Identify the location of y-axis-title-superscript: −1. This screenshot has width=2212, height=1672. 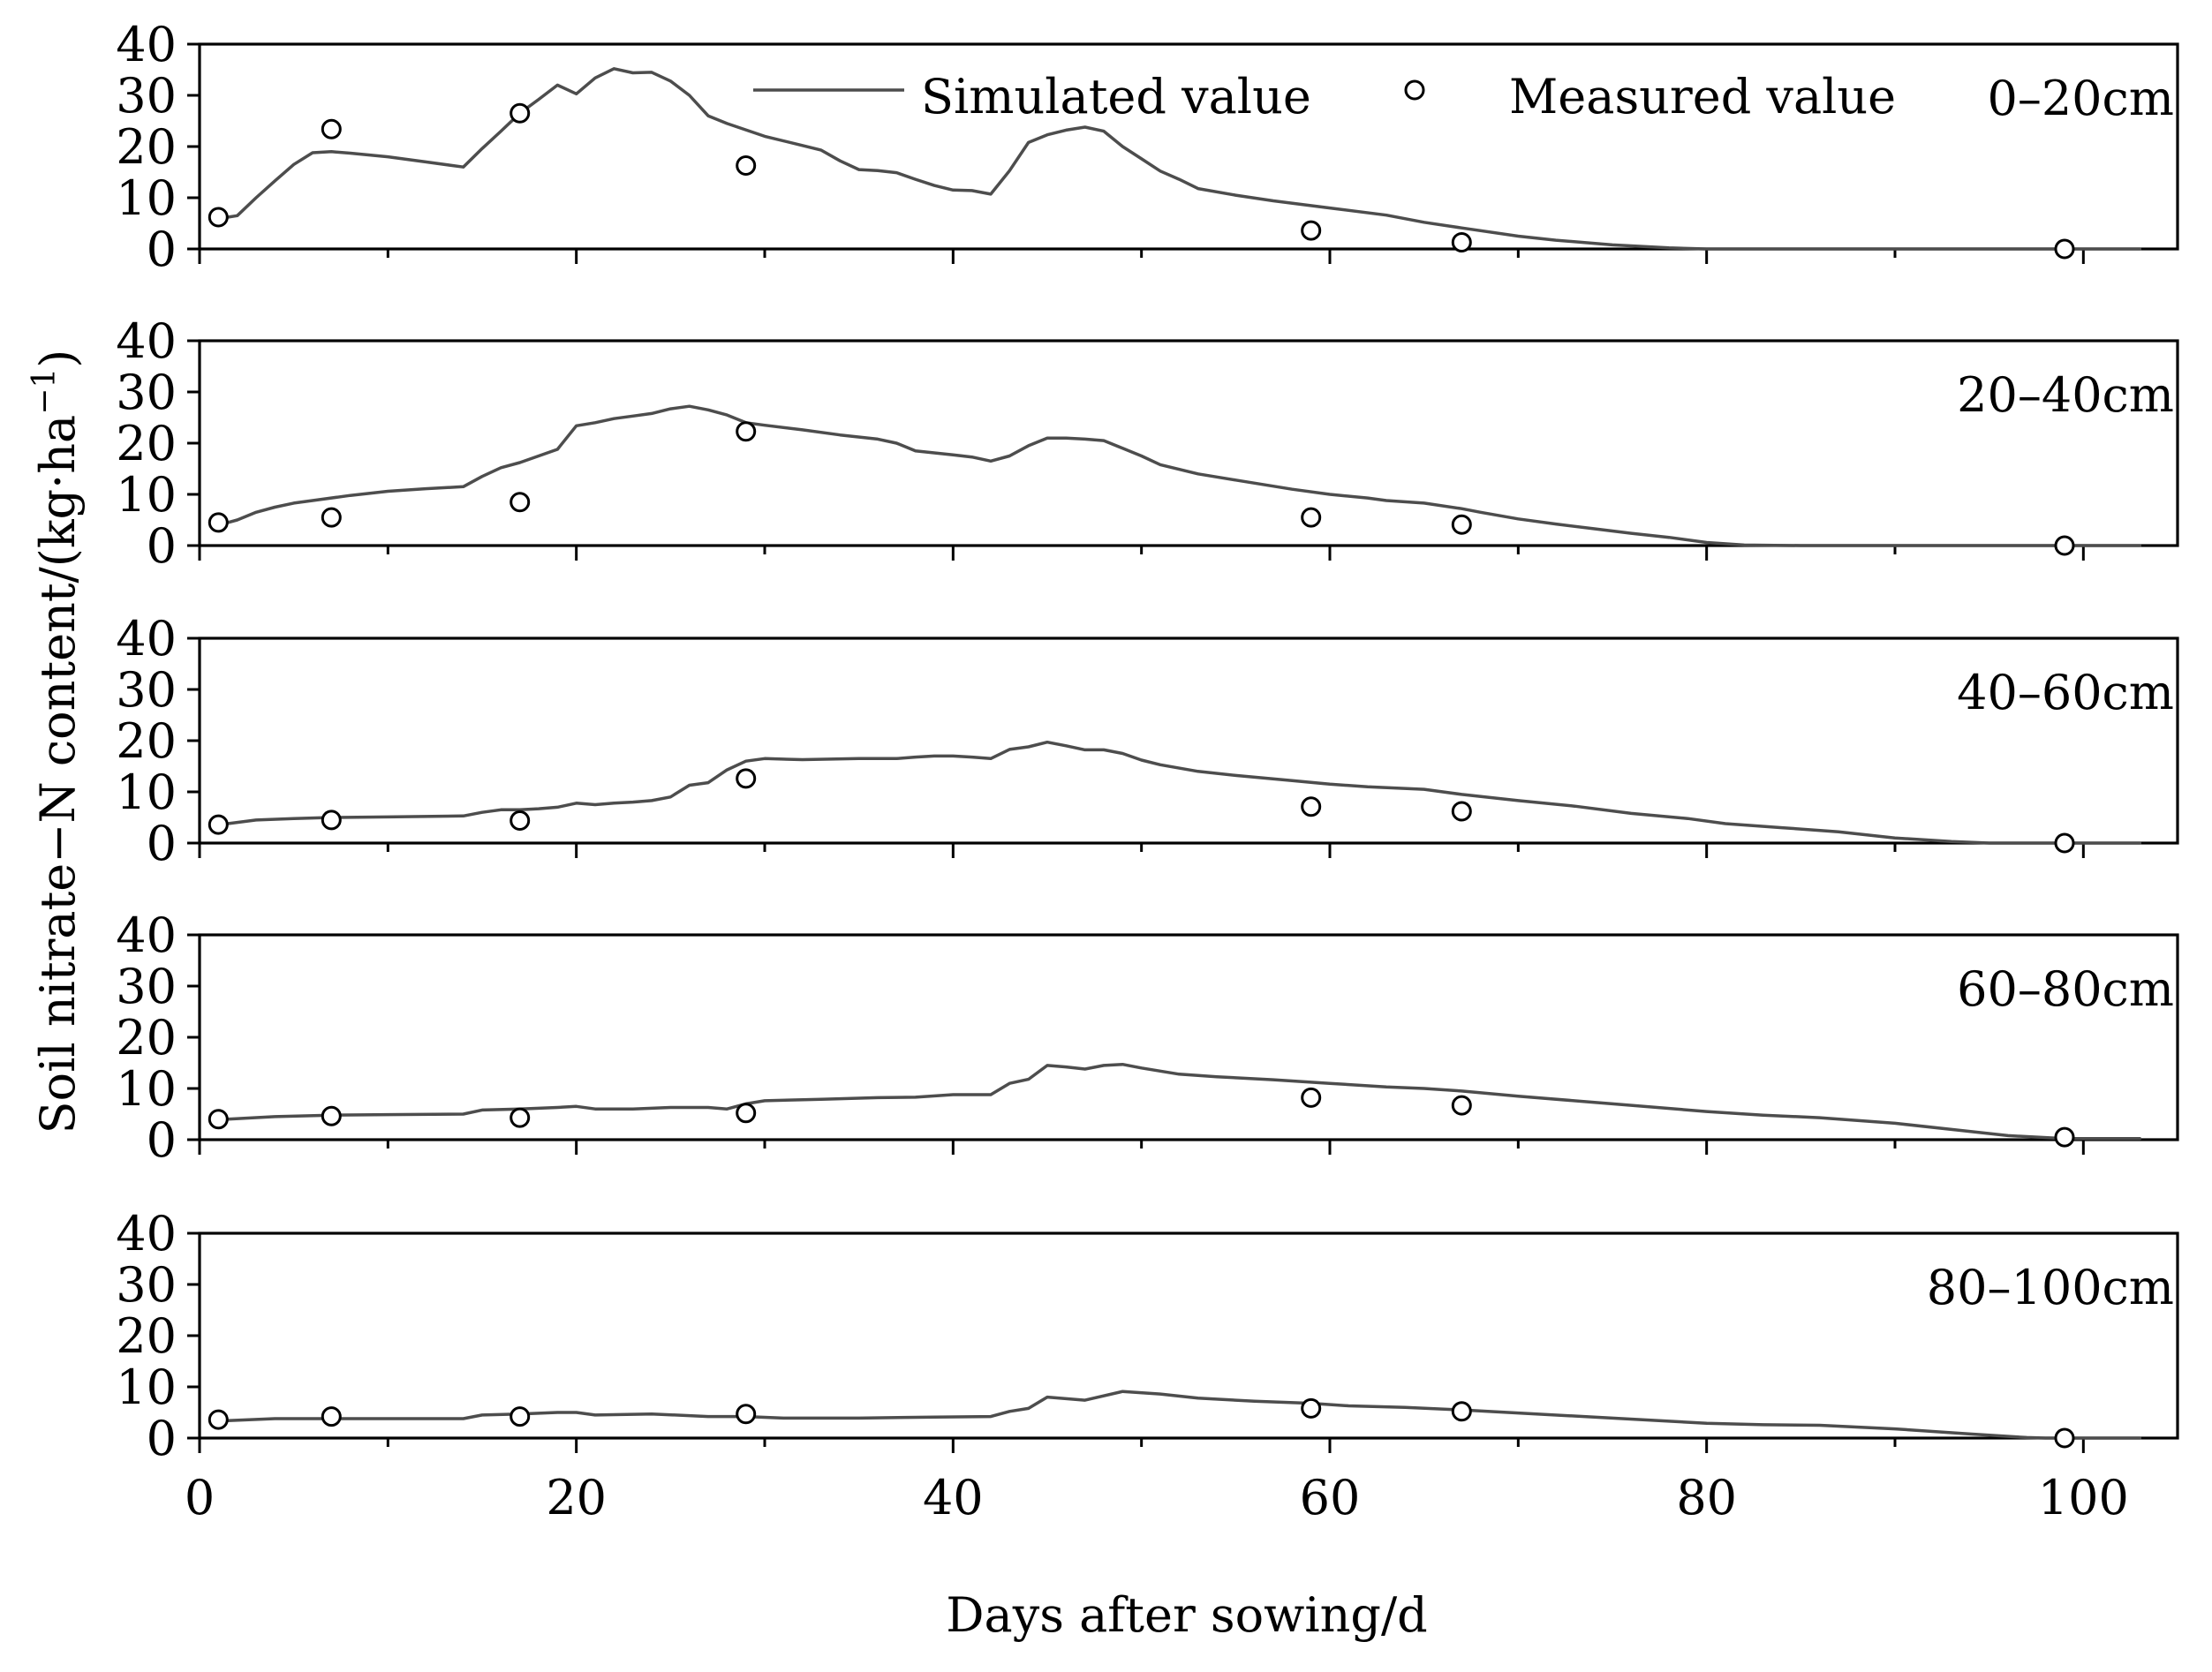
(44, 391).